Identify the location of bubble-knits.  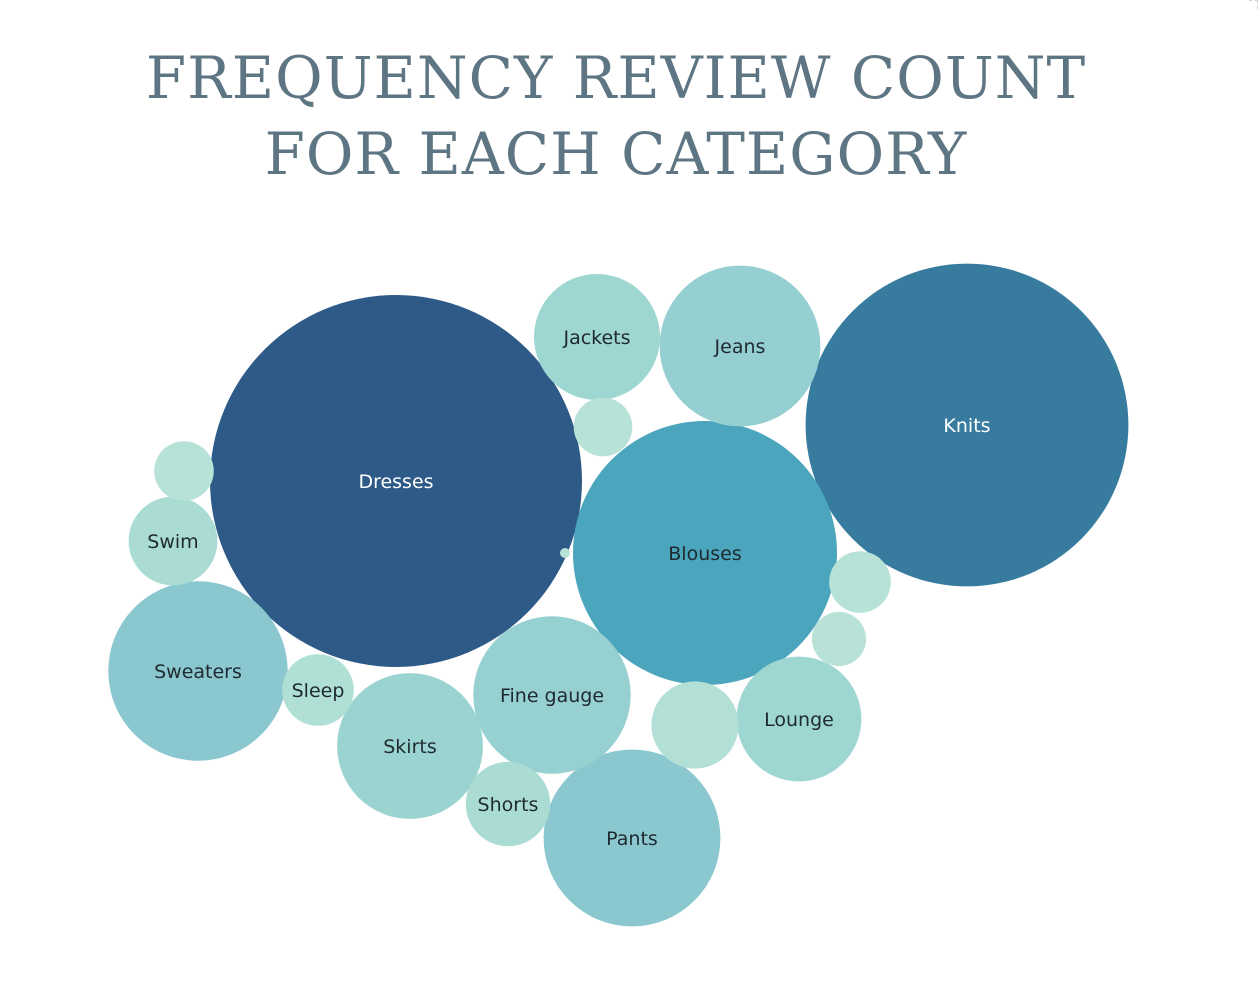
(967, 425).